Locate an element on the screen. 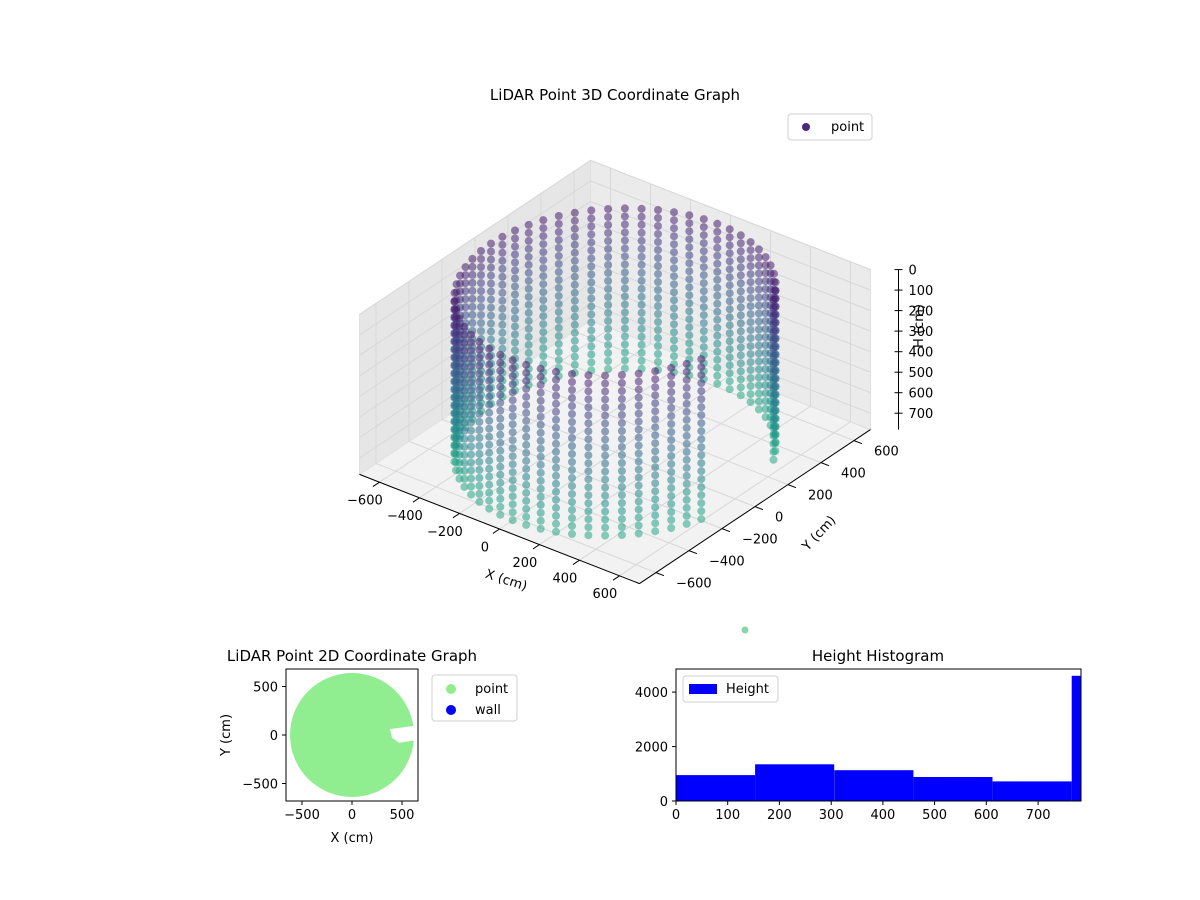 The image size is (1200, 900). histogram-bar is located at coordinates (1076, 738).